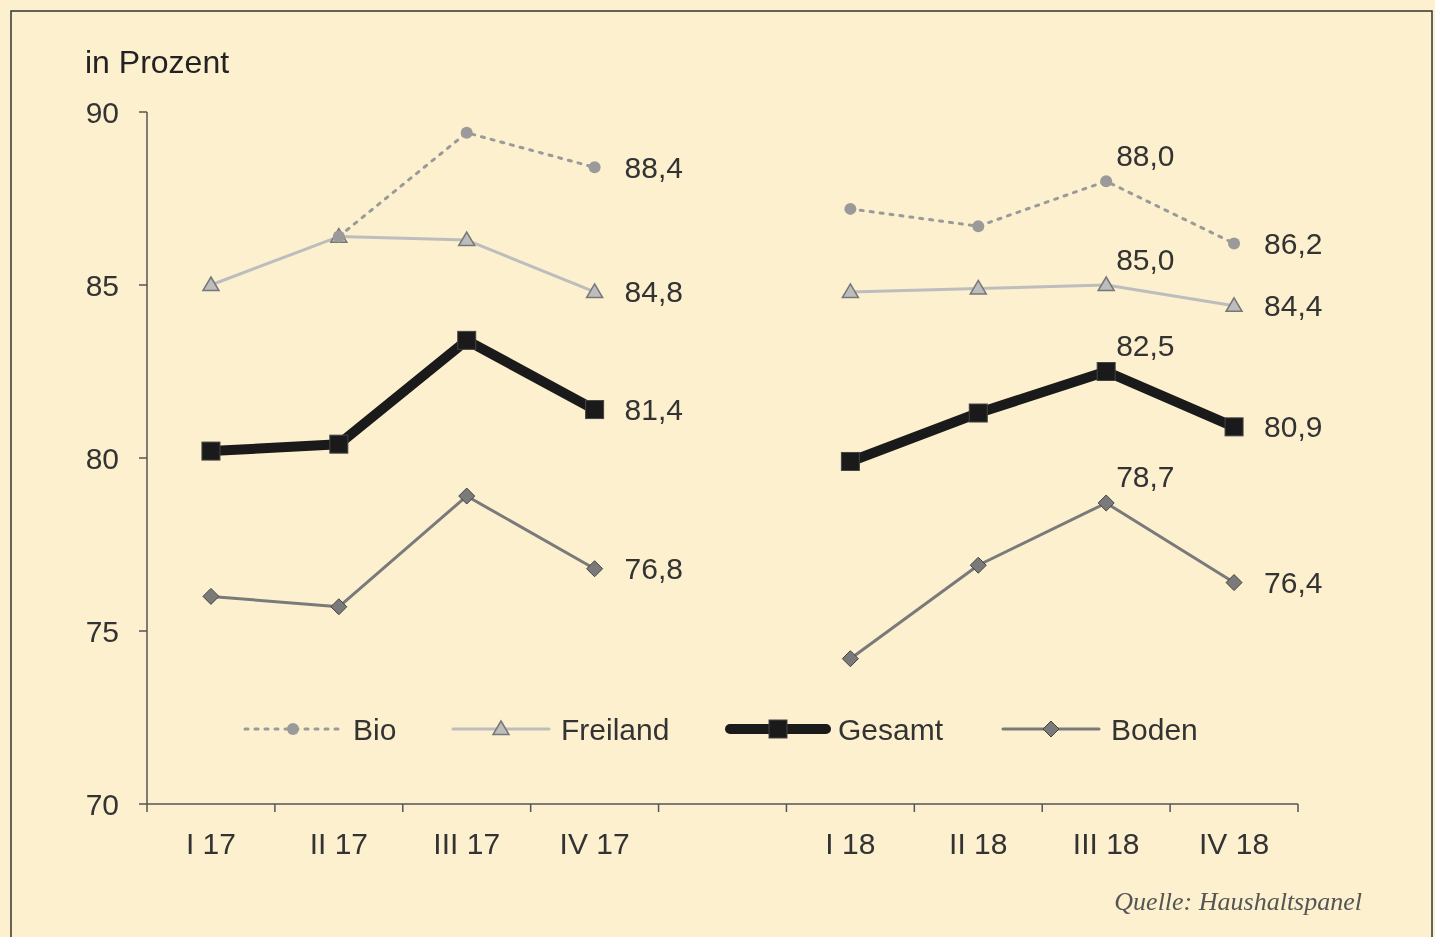 This screenshot has width=1435, height=937. Describe the element at coordinates (1293, 427) in the screenshot. I see `data-label: 80,9` at that location.